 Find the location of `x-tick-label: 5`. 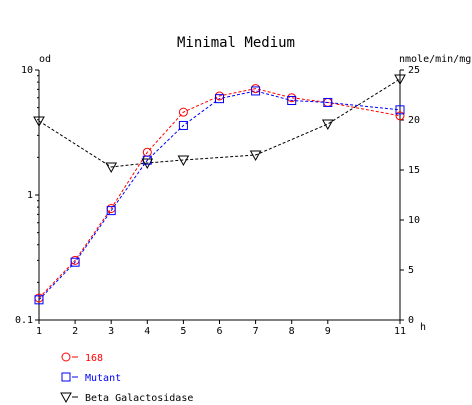

x-tick-label: 5 is located at coordinates (183, 331).